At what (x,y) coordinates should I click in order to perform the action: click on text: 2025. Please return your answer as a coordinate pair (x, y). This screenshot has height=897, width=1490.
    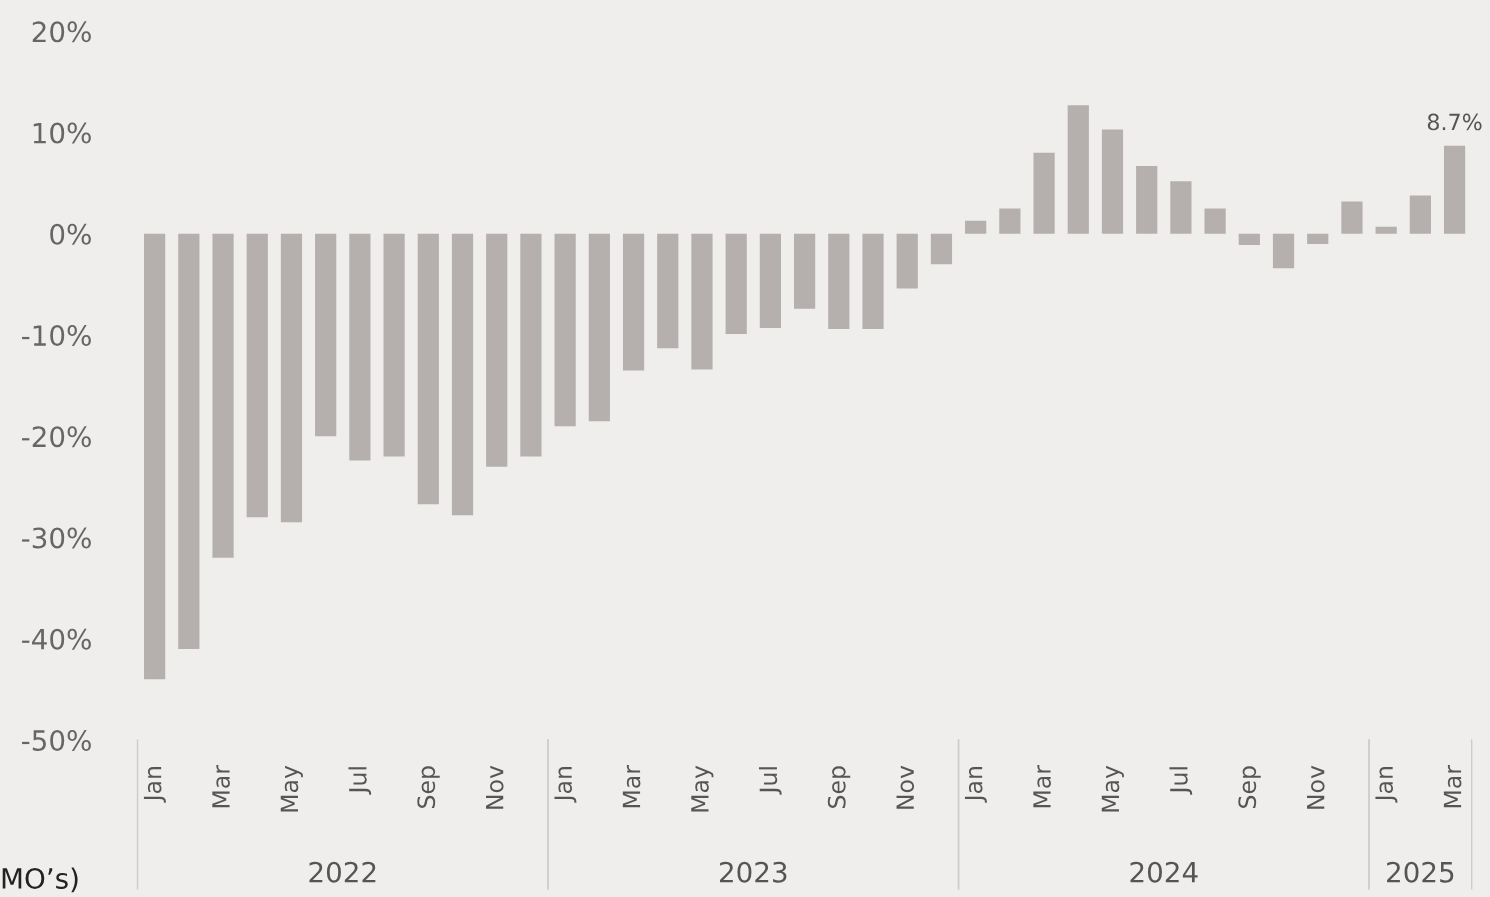
    Looking at the image, I should click on (1420, 872).